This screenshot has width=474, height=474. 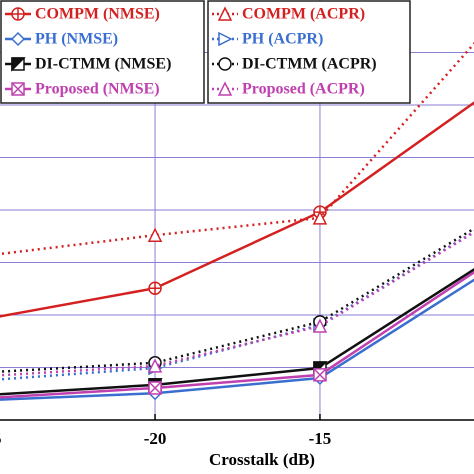 I want to click on x-axis-label: Crosstalk (dB), so click(x=262, y=459).